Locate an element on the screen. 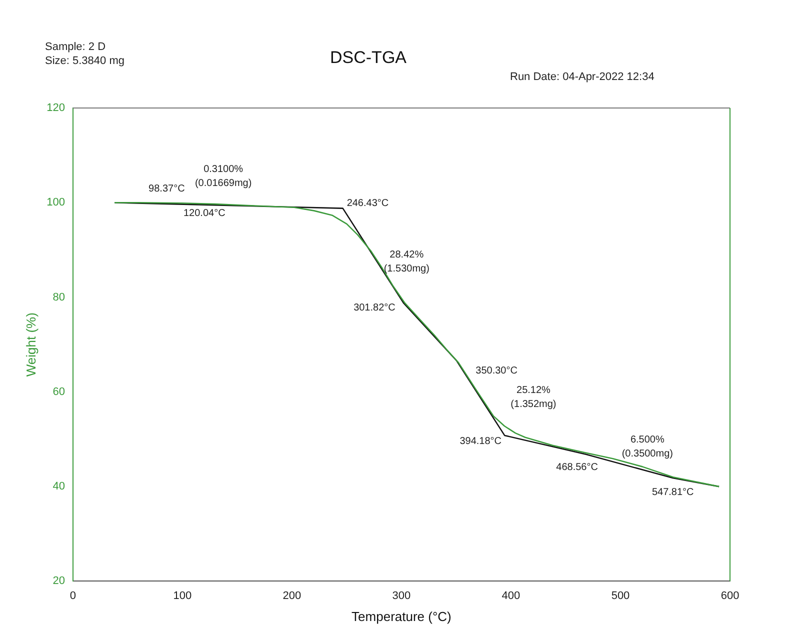 This screenshot has width=790, height=639. x-axis-title: Temperature (°C) is located at coordinates (402, 616).